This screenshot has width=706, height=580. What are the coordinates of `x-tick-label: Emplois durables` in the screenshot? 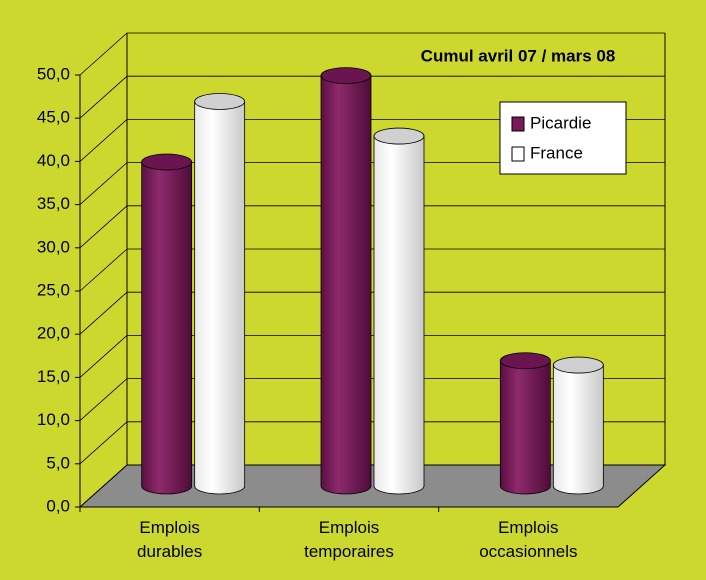 It's located at (170, 539).